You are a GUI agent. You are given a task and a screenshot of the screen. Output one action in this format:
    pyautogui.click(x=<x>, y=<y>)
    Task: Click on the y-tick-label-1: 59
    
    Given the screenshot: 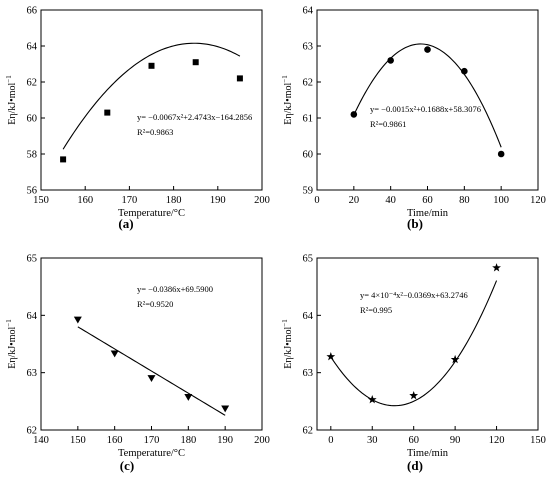 What is the action you would take?
    pyautogui.click(x=308, y=191)
    